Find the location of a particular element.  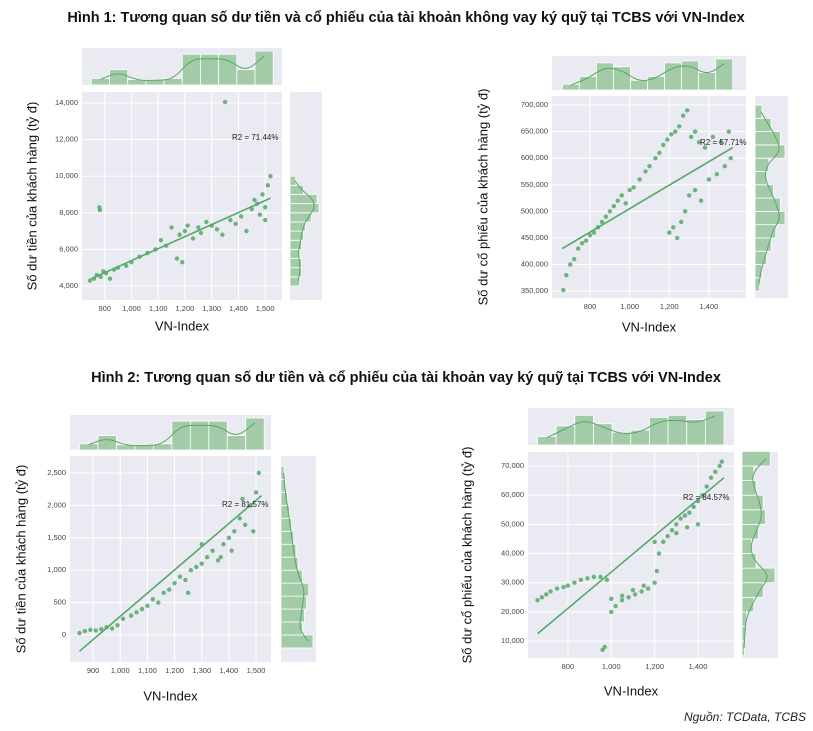

y-tick-label: 0 is located at coordinates (64, 634).